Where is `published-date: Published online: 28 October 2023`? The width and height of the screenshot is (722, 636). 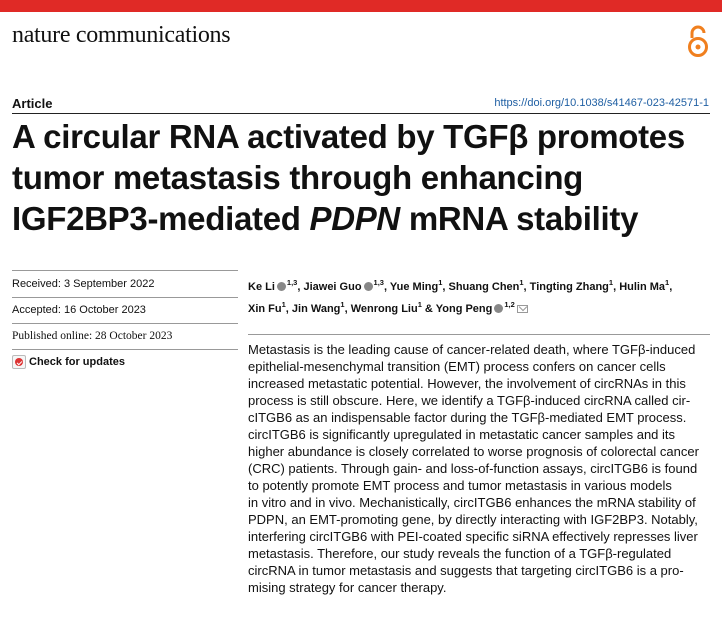
published-date: Published online: 28 October 2023 is located at coordinates (92, 336).